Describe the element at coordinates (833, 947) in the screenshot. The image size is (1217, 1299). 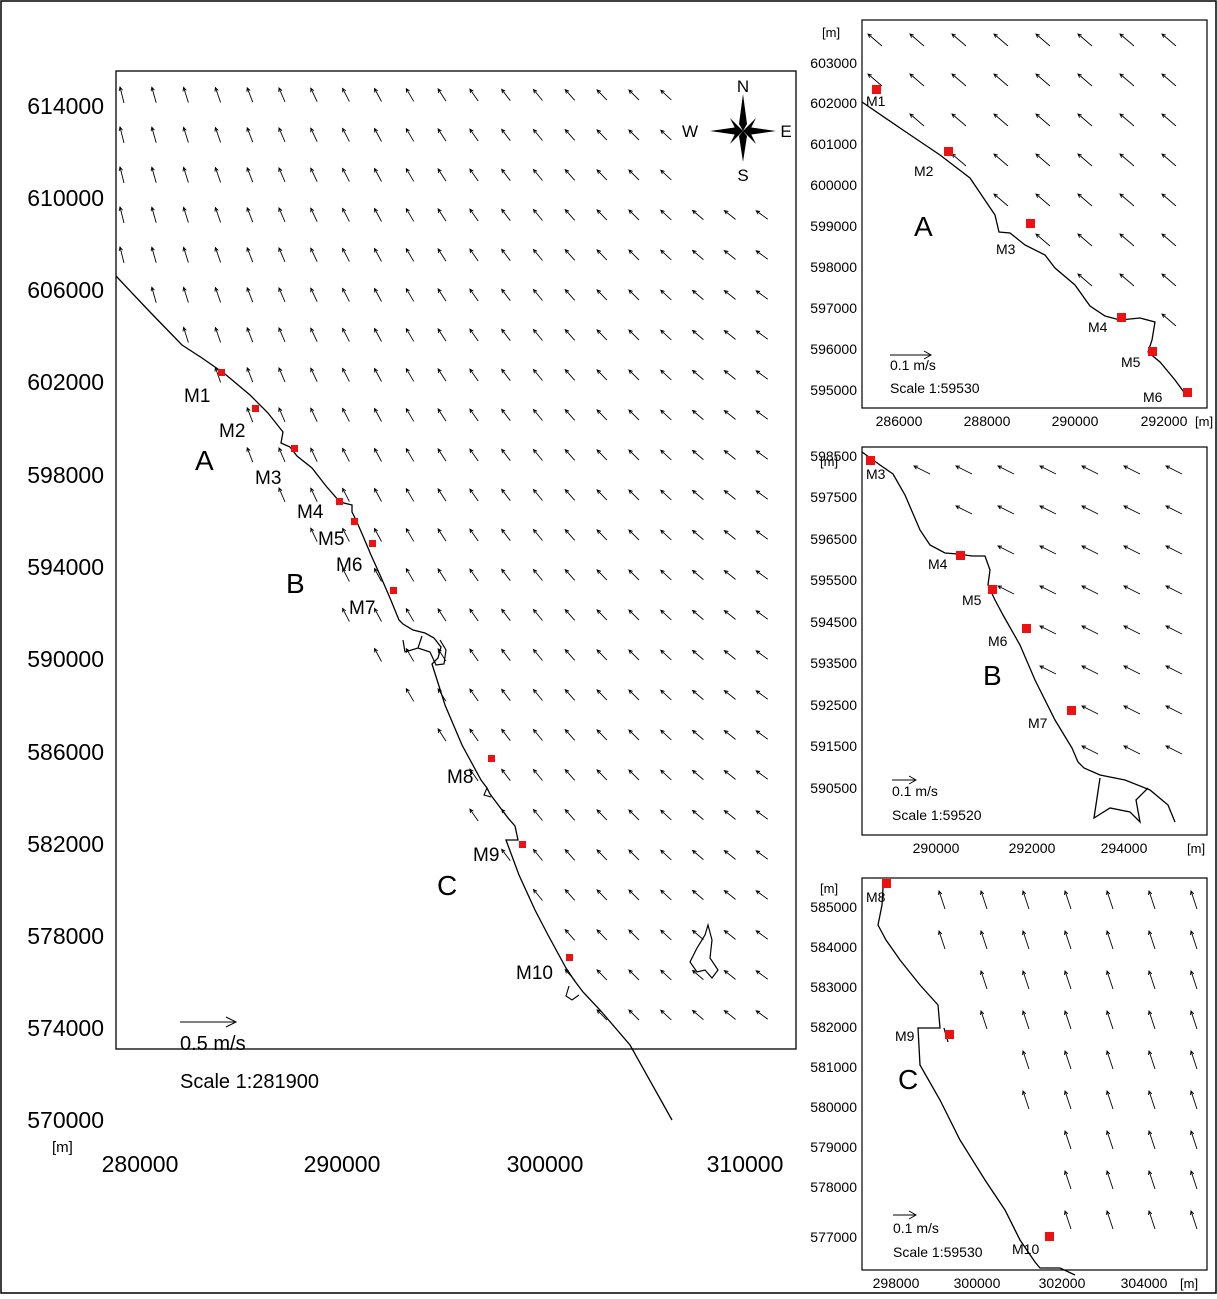
I see `y-tick: 584000` at that location.